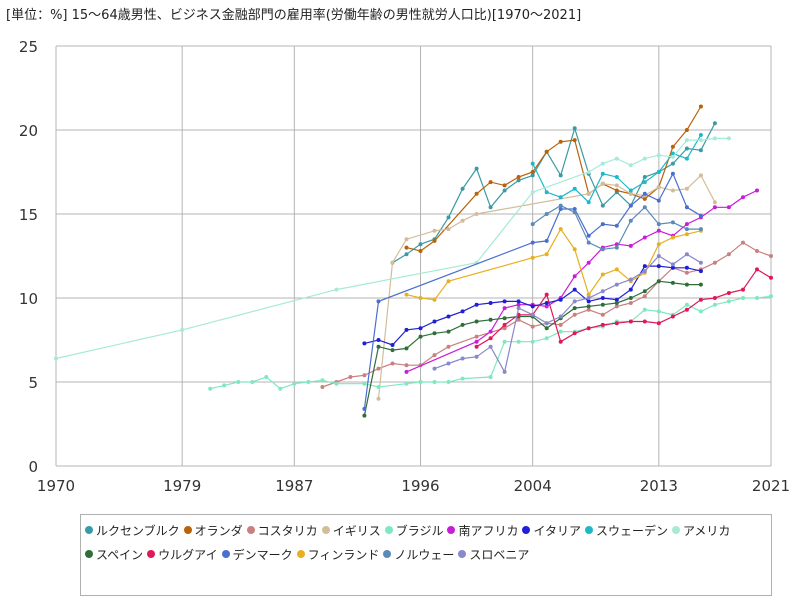 This screenshot has width=800, height=600. Describe the element at coordinates (56, 486) in the screenshot. I see `x-tick-label: 1970` at that location.